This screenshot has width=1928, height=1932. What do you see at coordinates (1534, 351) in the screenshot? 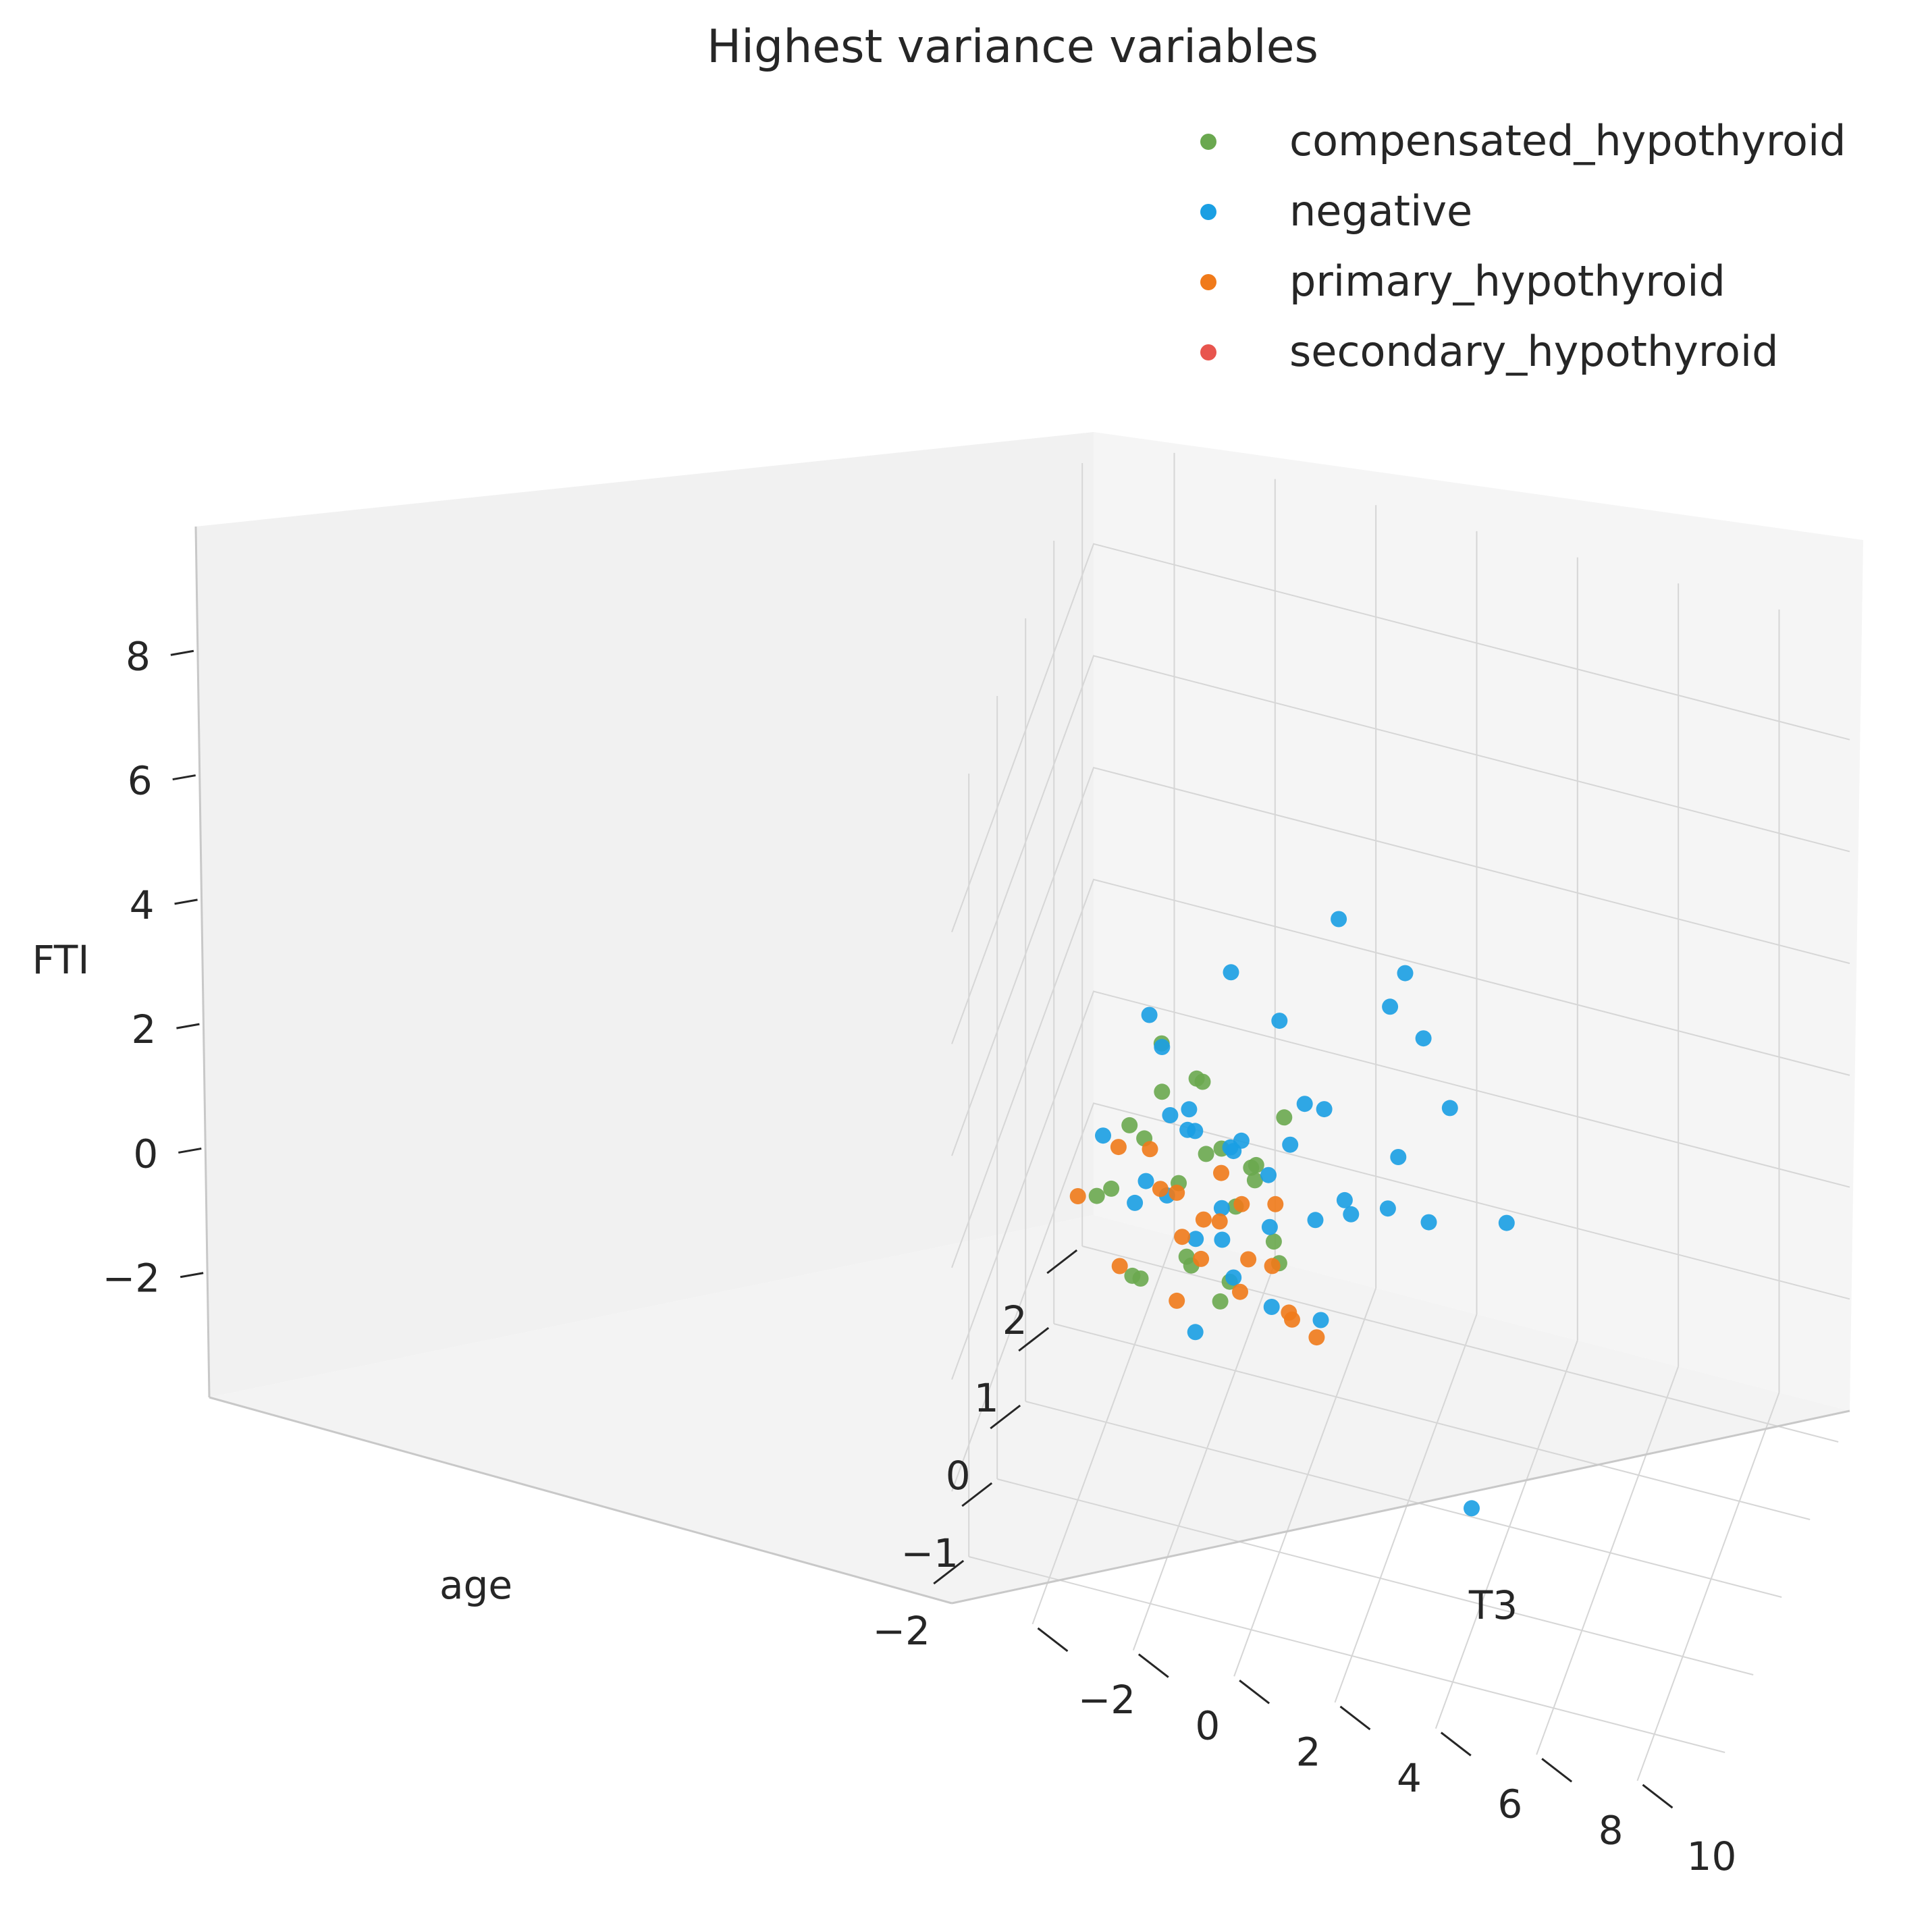
I see `legend-label: secondary_hypothyroid` at bounding box center [1534, 351].